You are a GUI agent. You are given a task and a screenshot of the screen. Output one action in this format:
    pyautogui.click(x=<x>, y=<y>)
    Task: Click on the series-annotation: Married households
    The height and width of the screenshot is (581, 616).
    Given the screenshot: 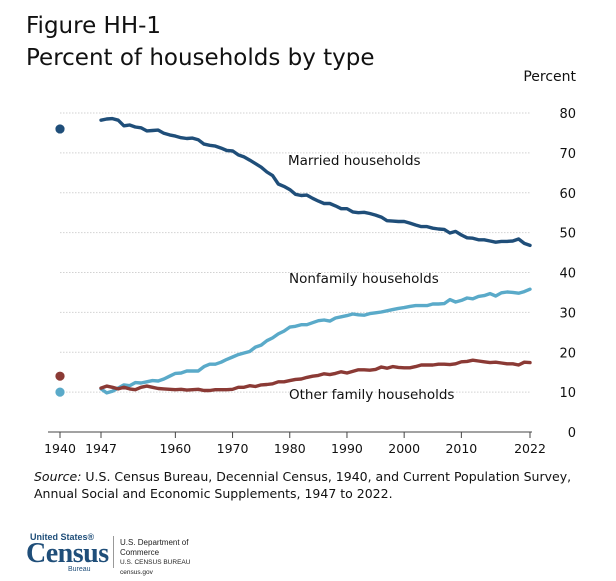 What is the action you would take?
    pyautogui.click(x=354, y=161)
    